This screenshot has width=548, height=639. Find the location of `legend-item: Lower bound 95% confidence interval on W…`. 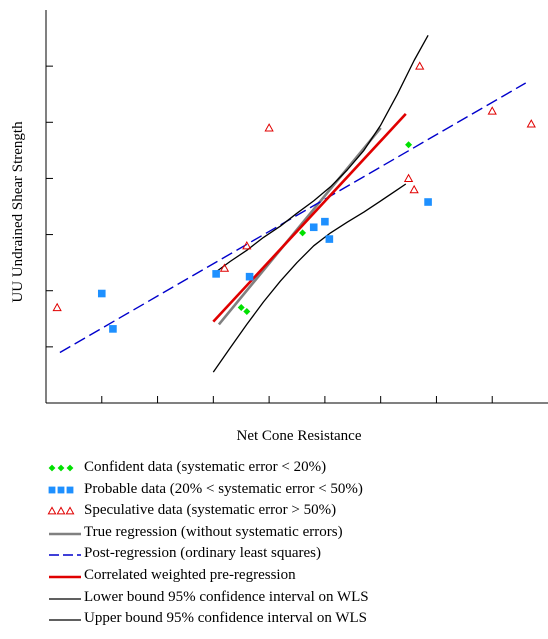

legend-item: Lower bound 95% confidence interval on W… is located at coordinates (281, 598).